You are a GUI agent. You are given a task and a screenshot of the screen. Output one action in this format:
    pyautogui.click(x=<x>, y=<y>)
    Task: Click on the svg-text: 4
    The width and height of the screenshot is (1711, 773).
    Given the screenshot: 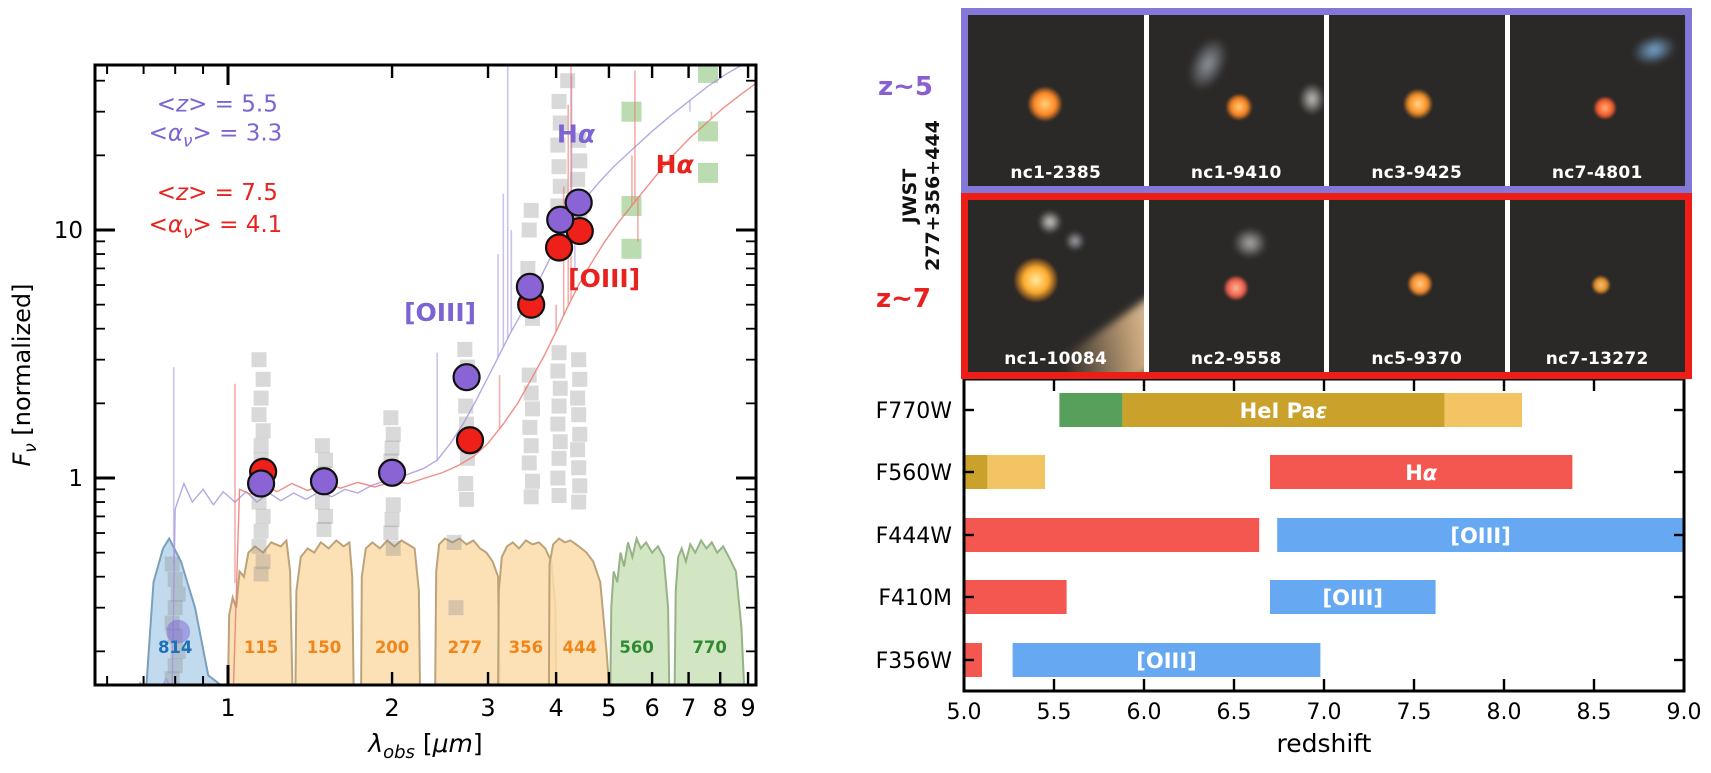 What is the action you would take?
    pyautogui.click(x=555, y=708)
    